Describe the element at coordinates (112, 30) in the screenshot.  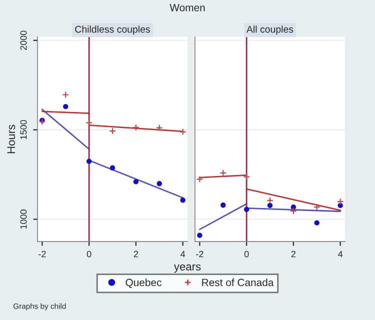
I see `chart-title: Childless couples` at that location.